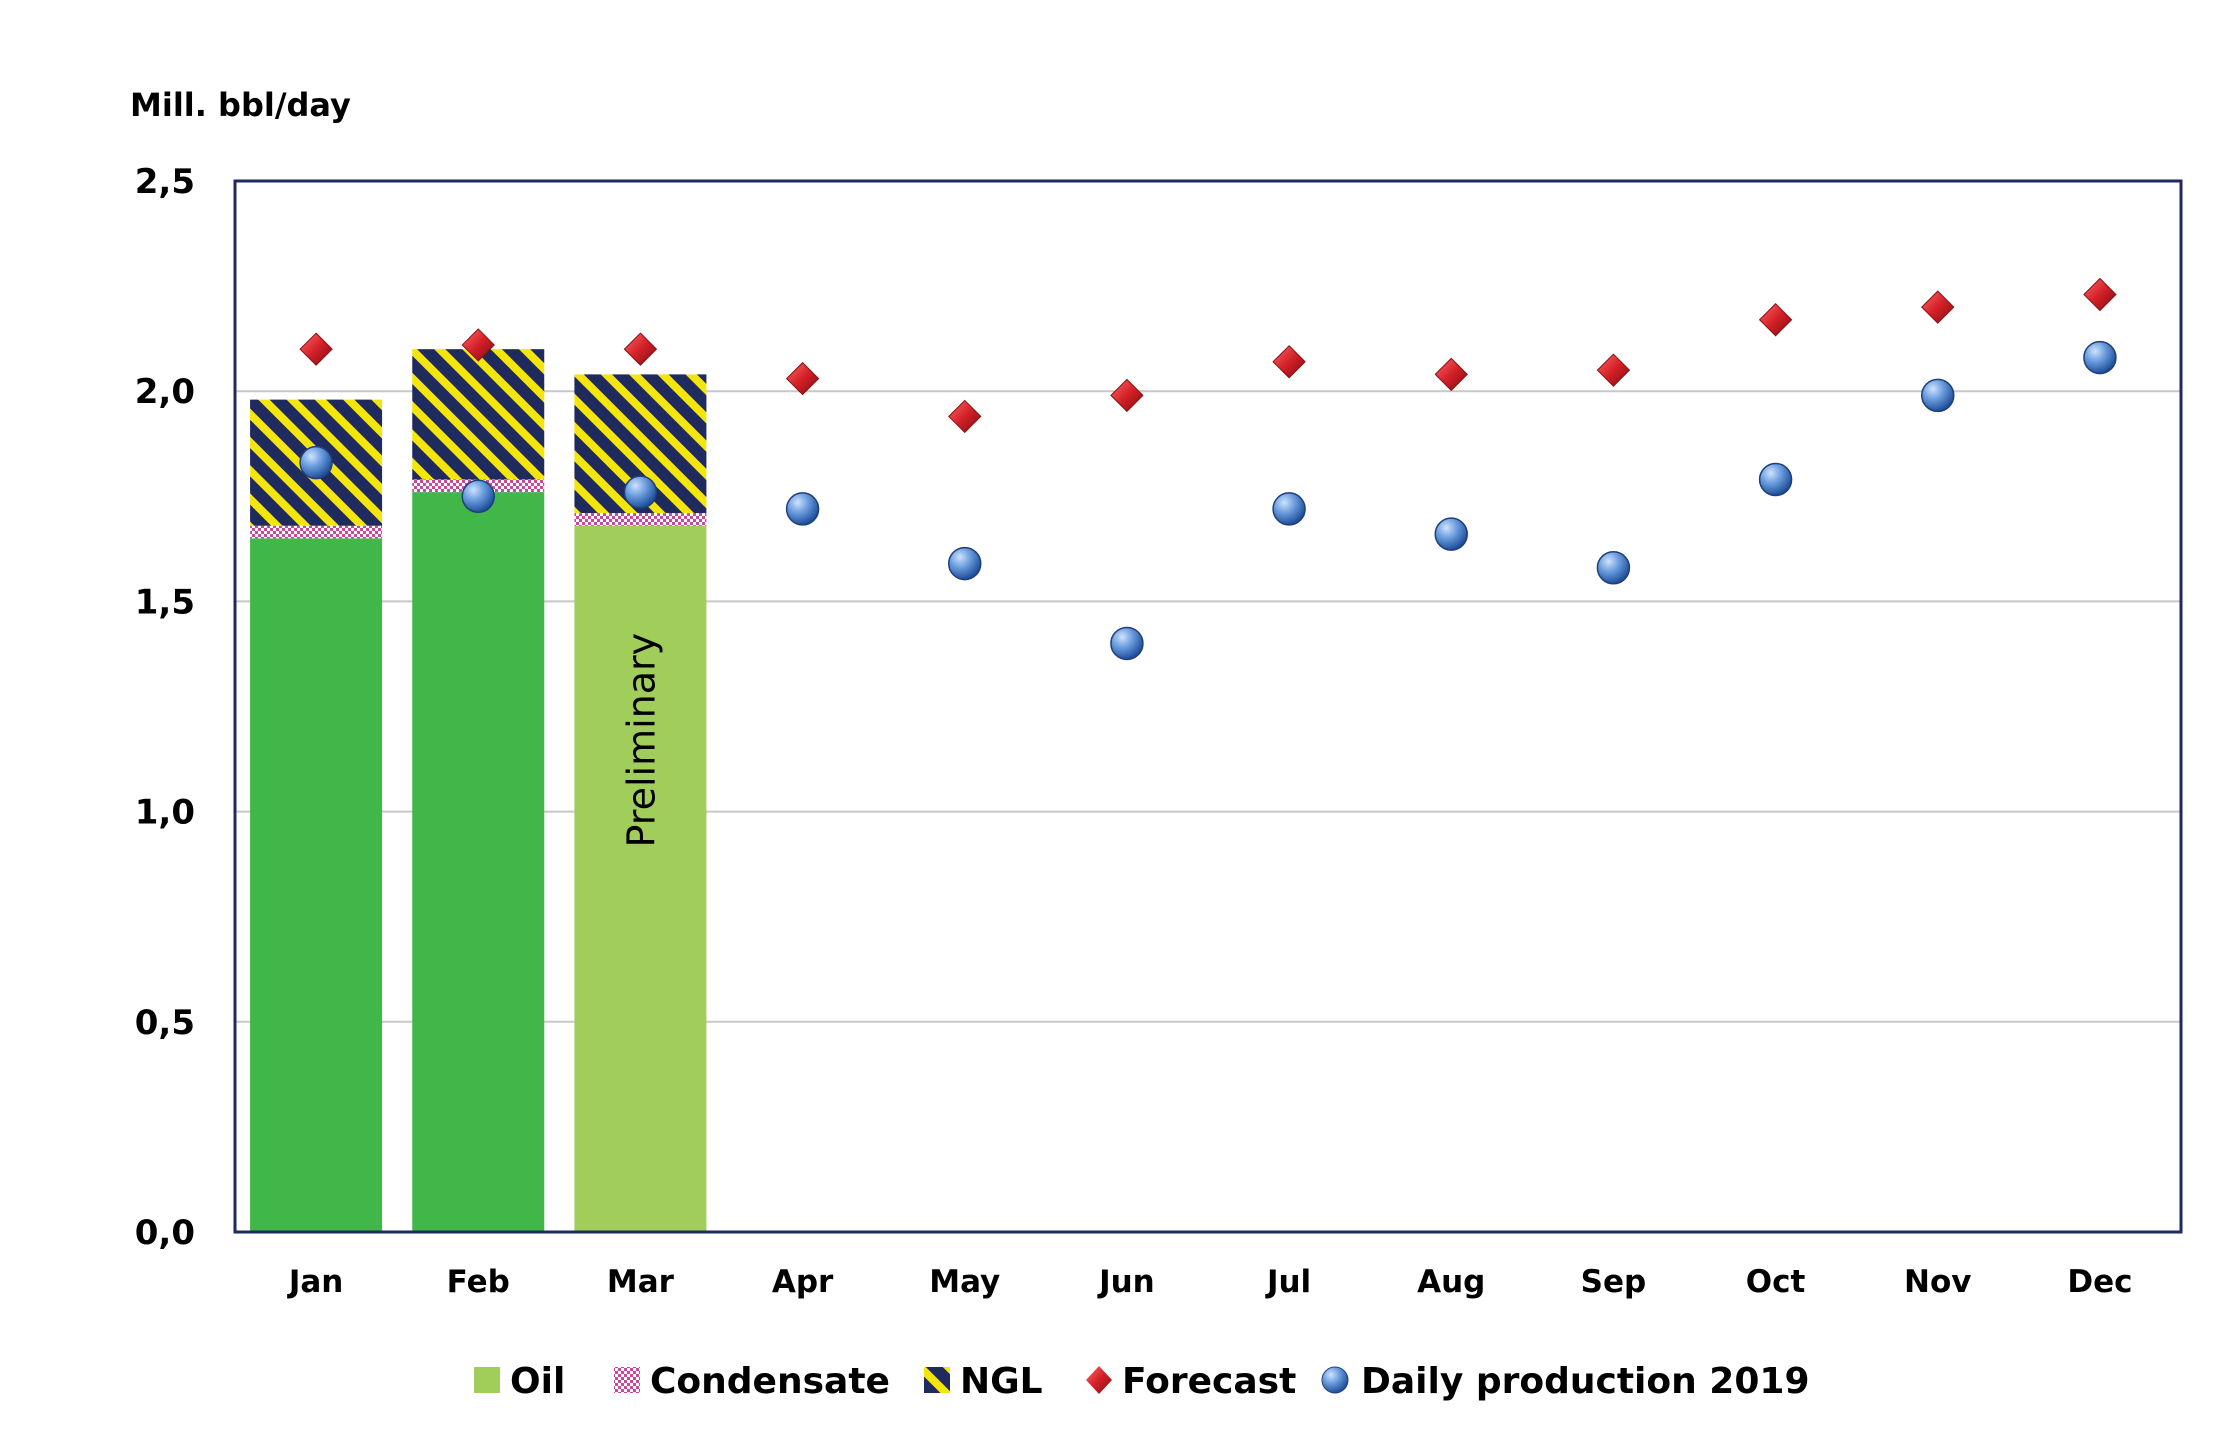 This screenshot has height=1443, width=2218. Describe the element at coordinates (165, 602) in the screenshot. I see `y-tick-label: 1,5` at that location.